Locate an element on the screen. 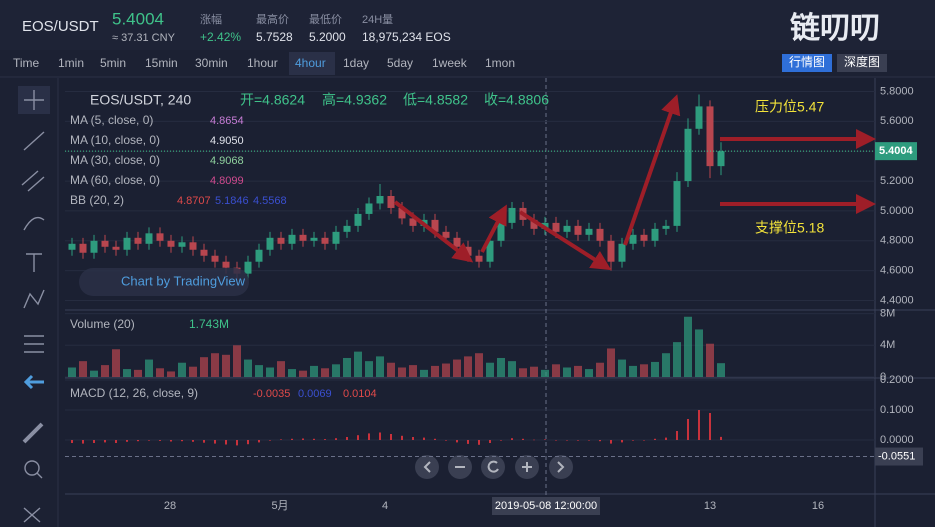 The image size is (935, 527). pair: EOS/USDT is located at coordinates (60, 26).